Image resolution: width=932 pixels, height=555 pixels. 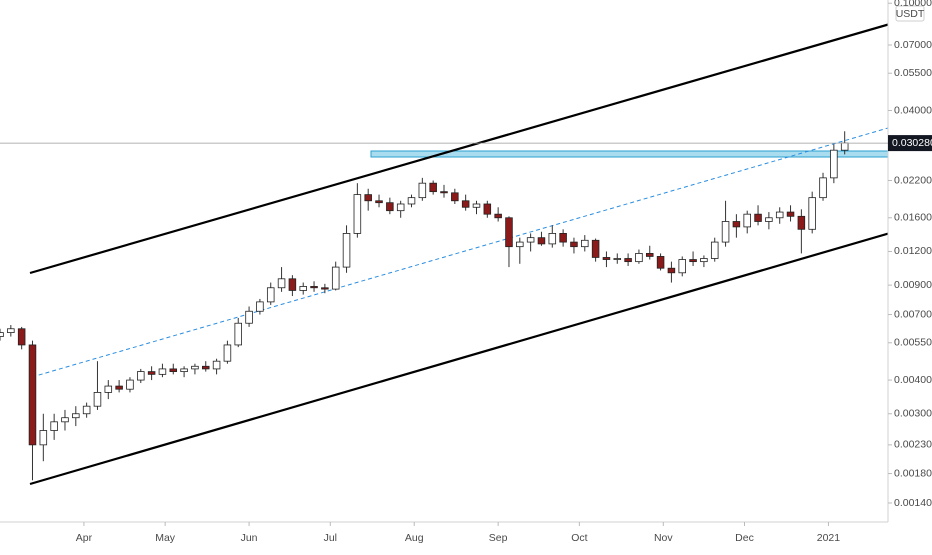 I want to click on x-tick-label: Oct, so click(x=579, y=538).